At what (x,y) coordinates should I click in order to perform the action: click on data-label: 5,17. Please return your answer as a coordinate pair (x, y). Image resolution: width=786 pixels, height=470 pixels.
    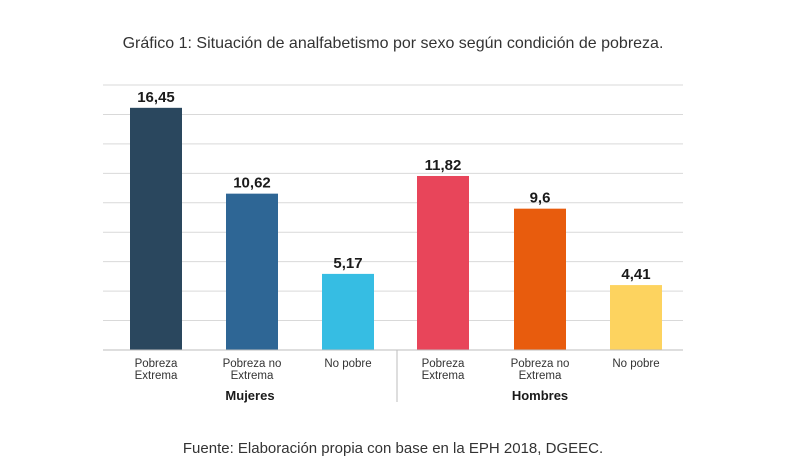
    Looking at the image, I should click on (347, 263).